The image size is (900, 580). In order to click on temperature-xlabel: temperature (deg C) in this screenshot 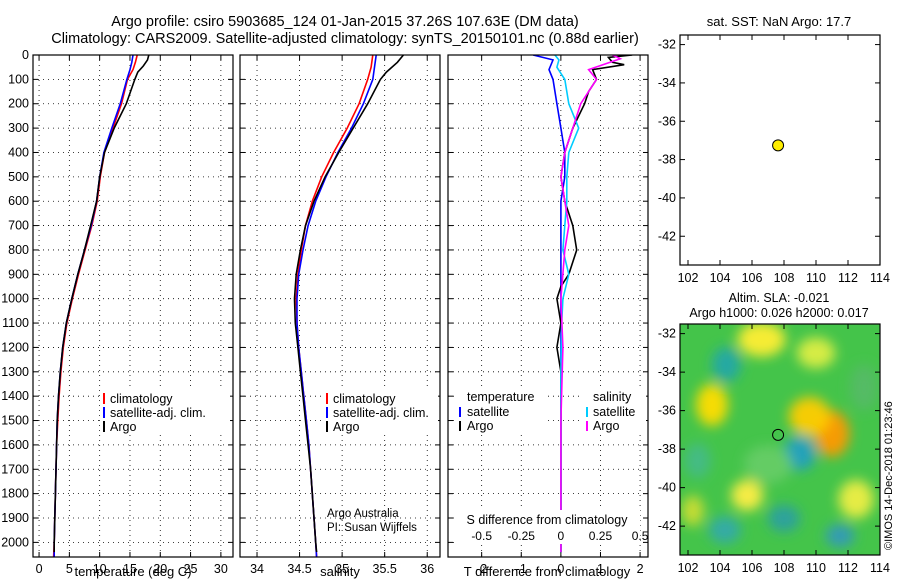, I will do `click(132, 571)`.